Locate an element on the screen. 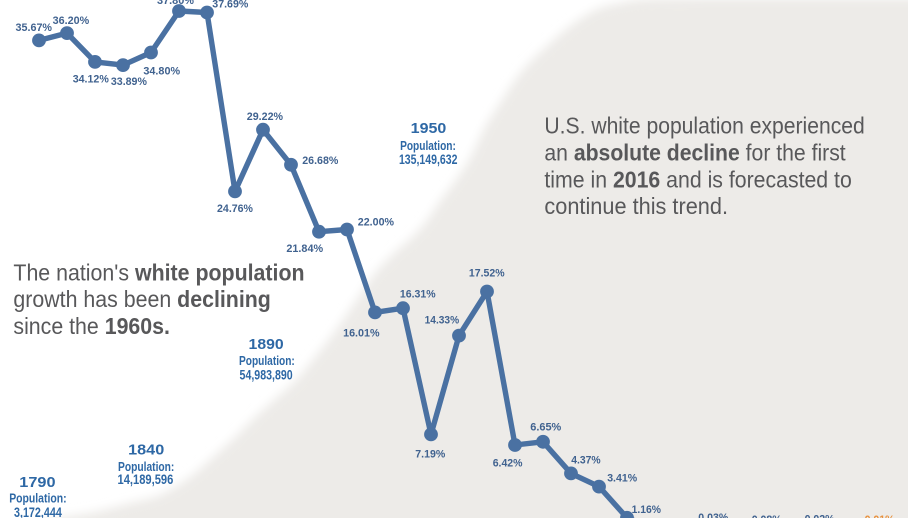 The height and width of the screenshot is (518, 920). svg-text: 1790 is located at coordinates (37, 483).